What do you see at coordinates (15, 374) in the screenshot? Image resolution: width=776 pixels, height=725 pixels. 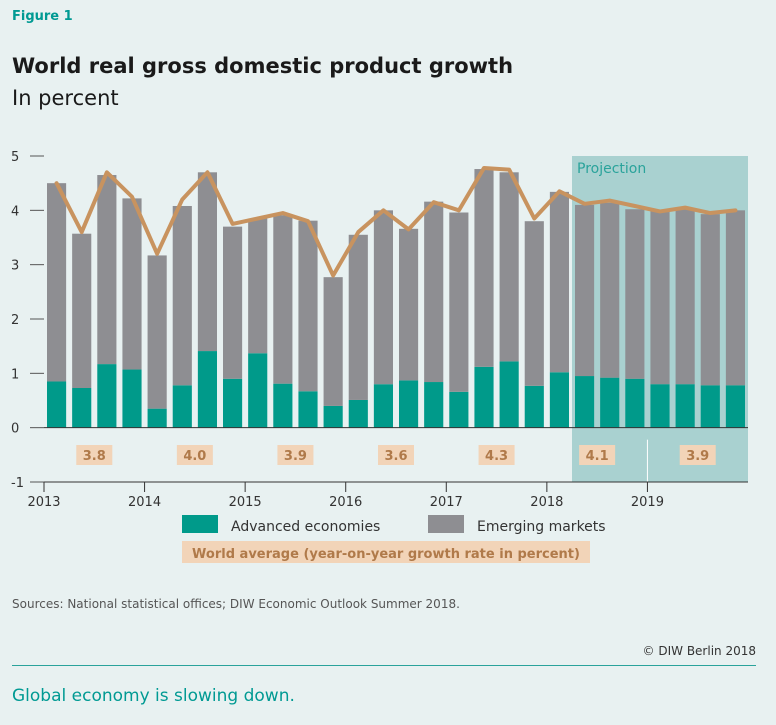 I see `y-tick-label: 1` at bounding box center [15, 374].